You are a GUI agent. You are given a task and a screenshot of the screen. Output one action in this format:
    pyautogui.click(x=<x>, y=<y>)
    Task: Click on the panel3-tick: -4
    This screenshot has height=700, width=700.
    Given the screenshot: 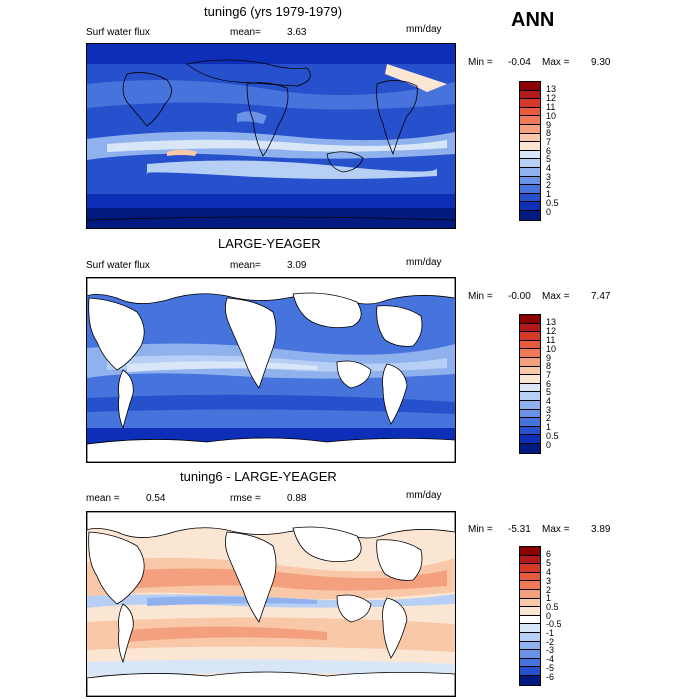 What is the action you would take?
    pyautogui.click(x=550, y=659)
    